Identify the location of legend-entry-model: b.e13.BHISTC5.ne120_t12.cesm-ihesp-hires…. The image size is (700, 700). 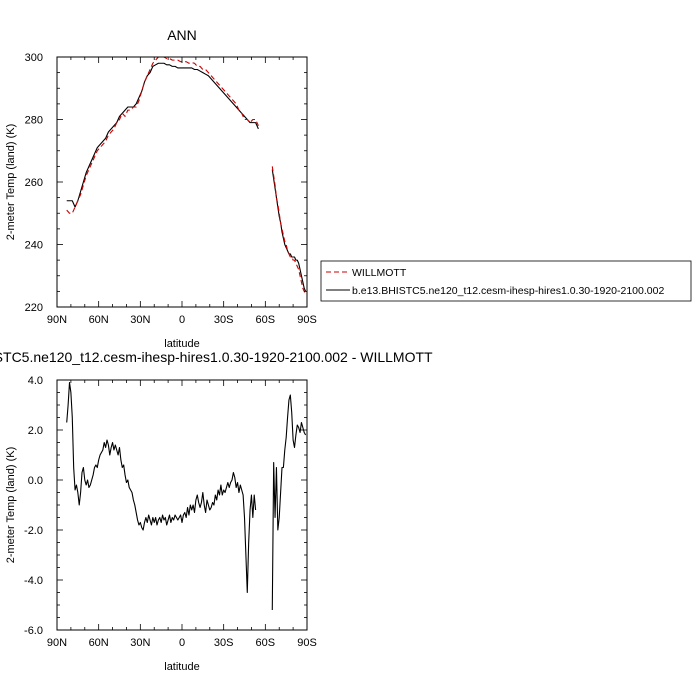
(508, 291).